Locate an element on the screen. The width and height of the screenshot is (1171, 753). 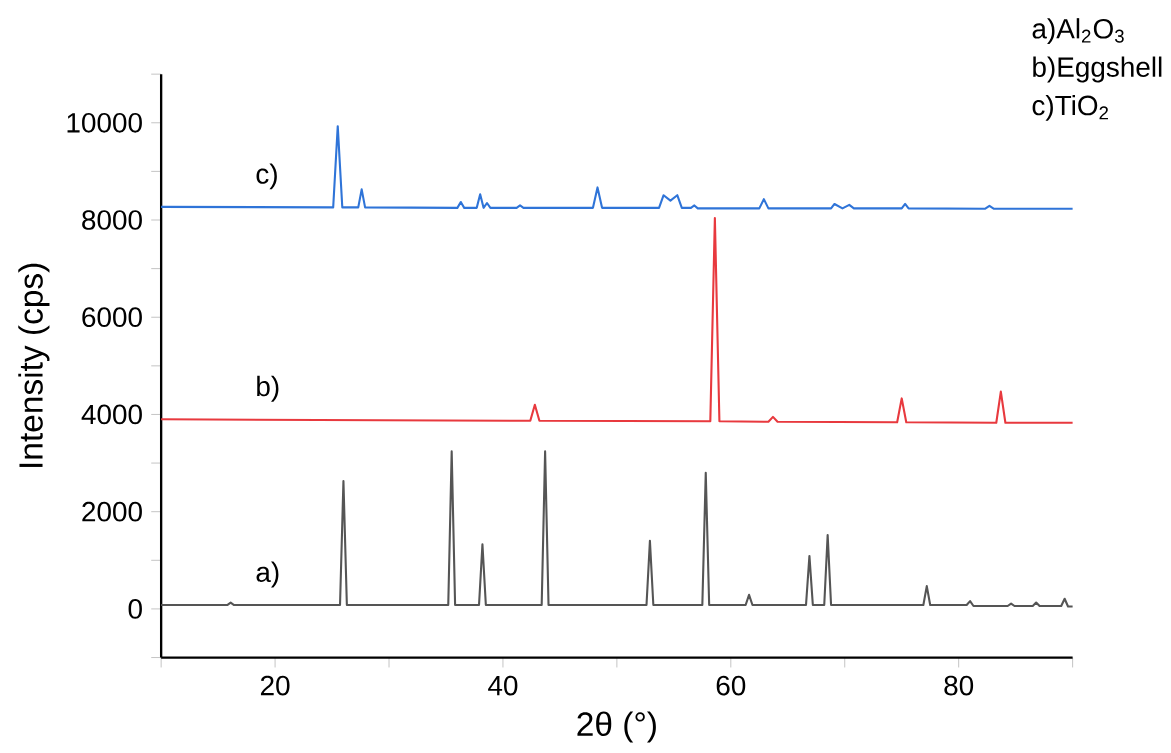
y-tick-label: 4000 is located at coordinates (111, 414).